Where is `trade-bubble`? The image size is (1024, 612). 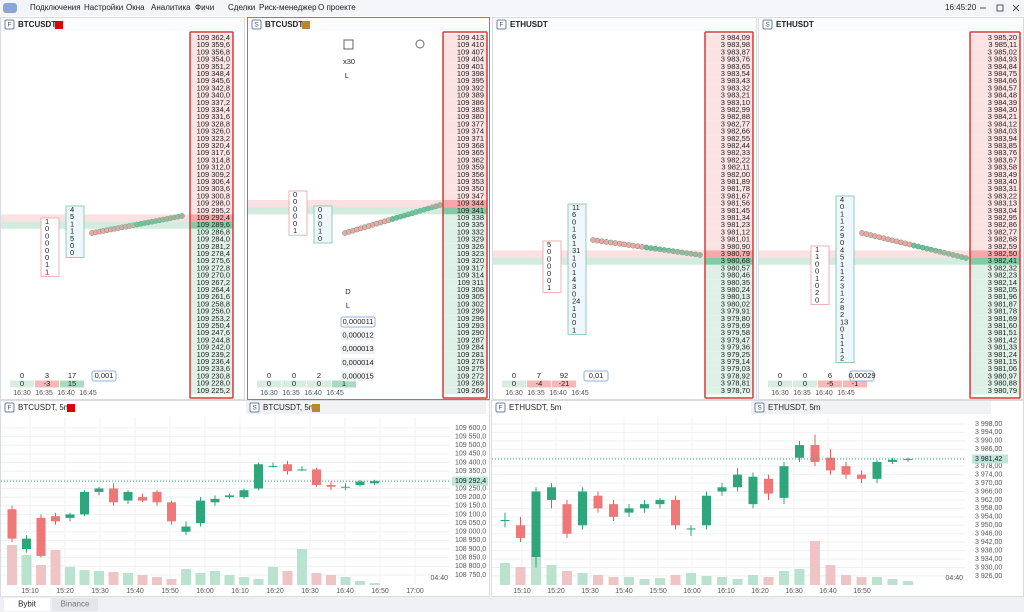 trade-bubble is located at coordinates (700, 255).